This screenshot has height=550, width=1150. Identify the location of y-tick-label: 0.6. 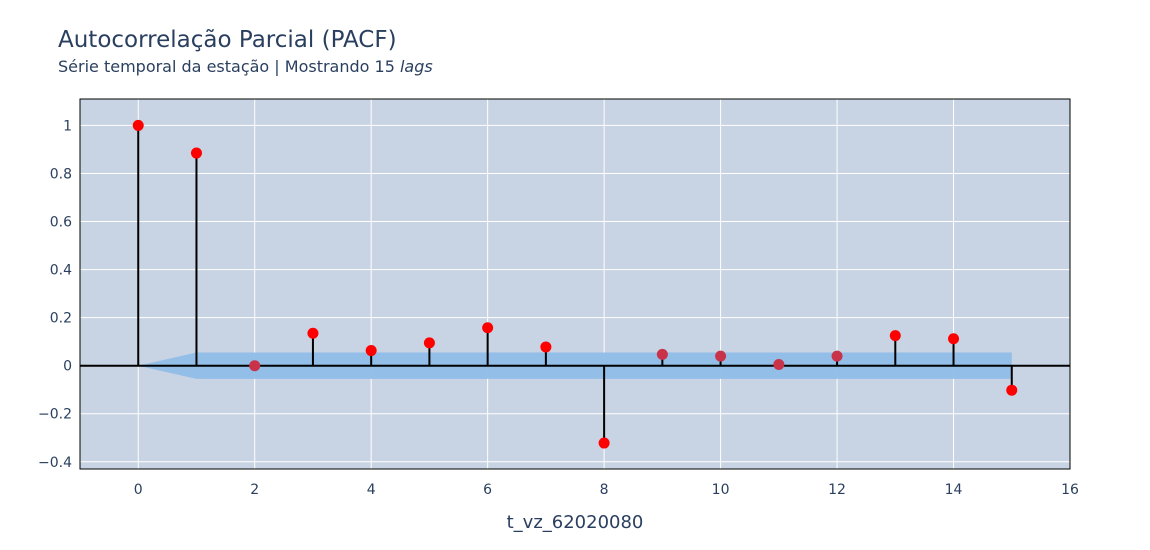
(61, 223).